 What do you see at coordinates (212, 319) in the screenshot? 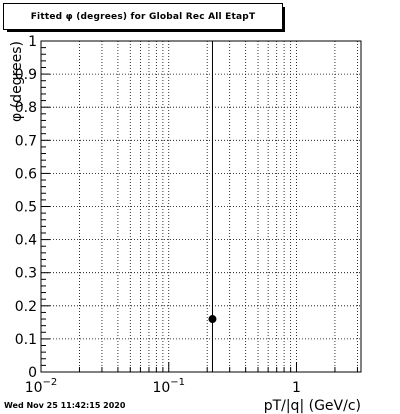
I see `data-point` at bounding box center [212, 319].